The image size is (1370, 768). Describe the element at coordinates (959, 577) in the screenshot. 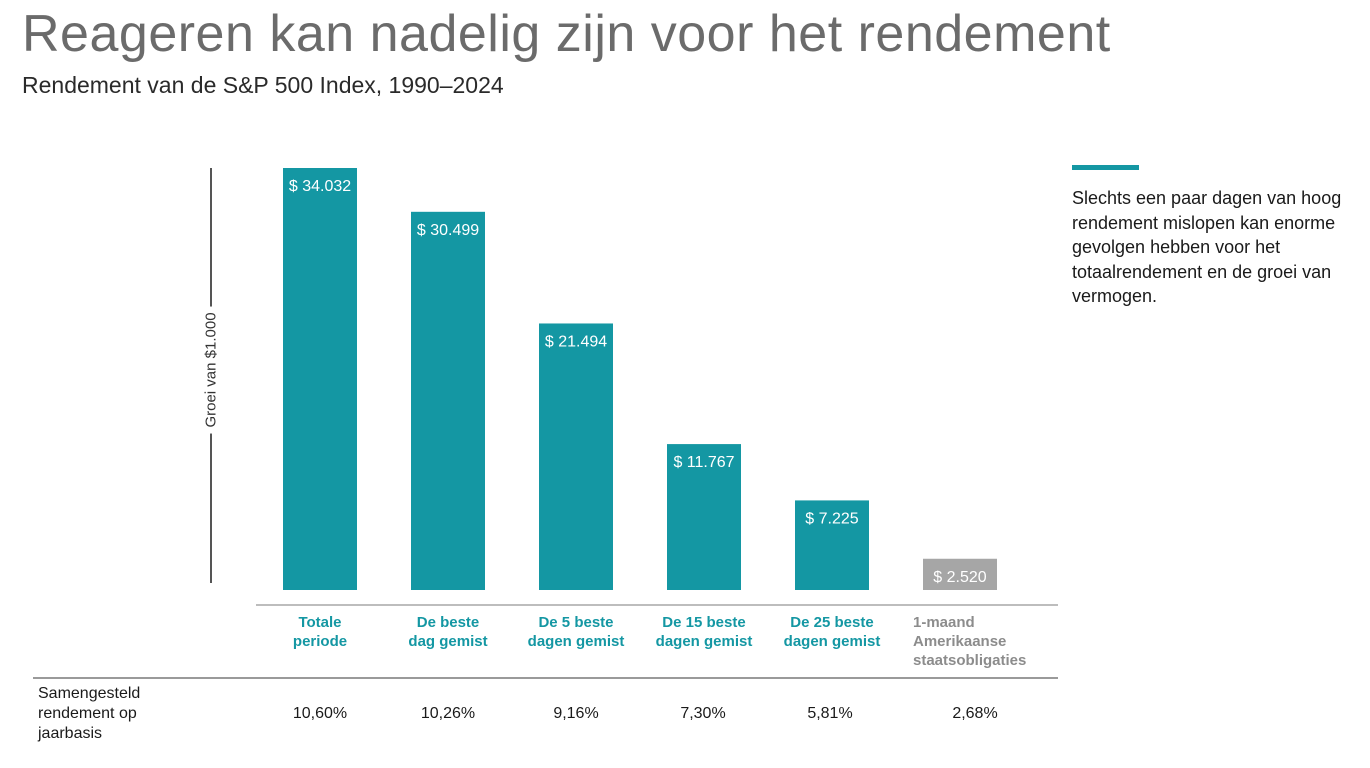

I see `bar-value-label-6: $ 2.520` at that location.